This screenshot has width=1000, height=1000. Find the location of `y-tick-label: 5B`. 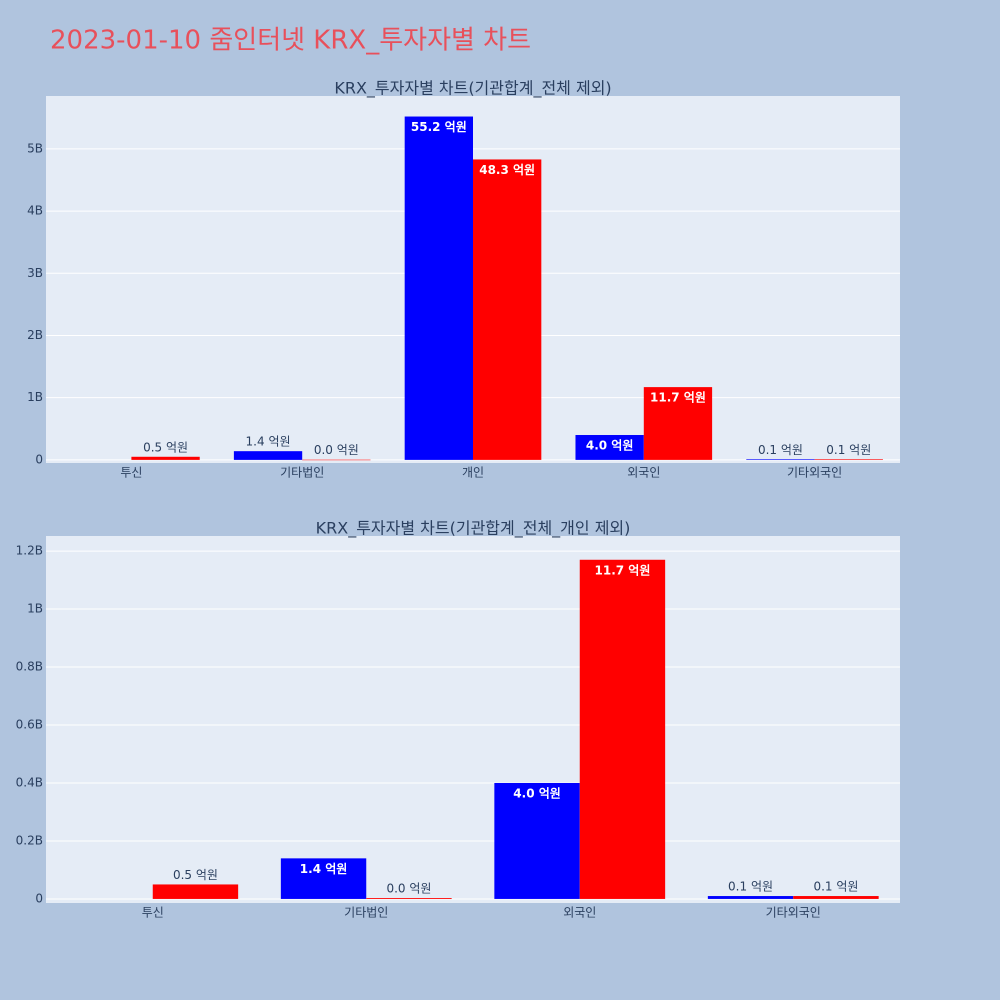

y-tick-label: 5B is located at coordinates (35, 148).